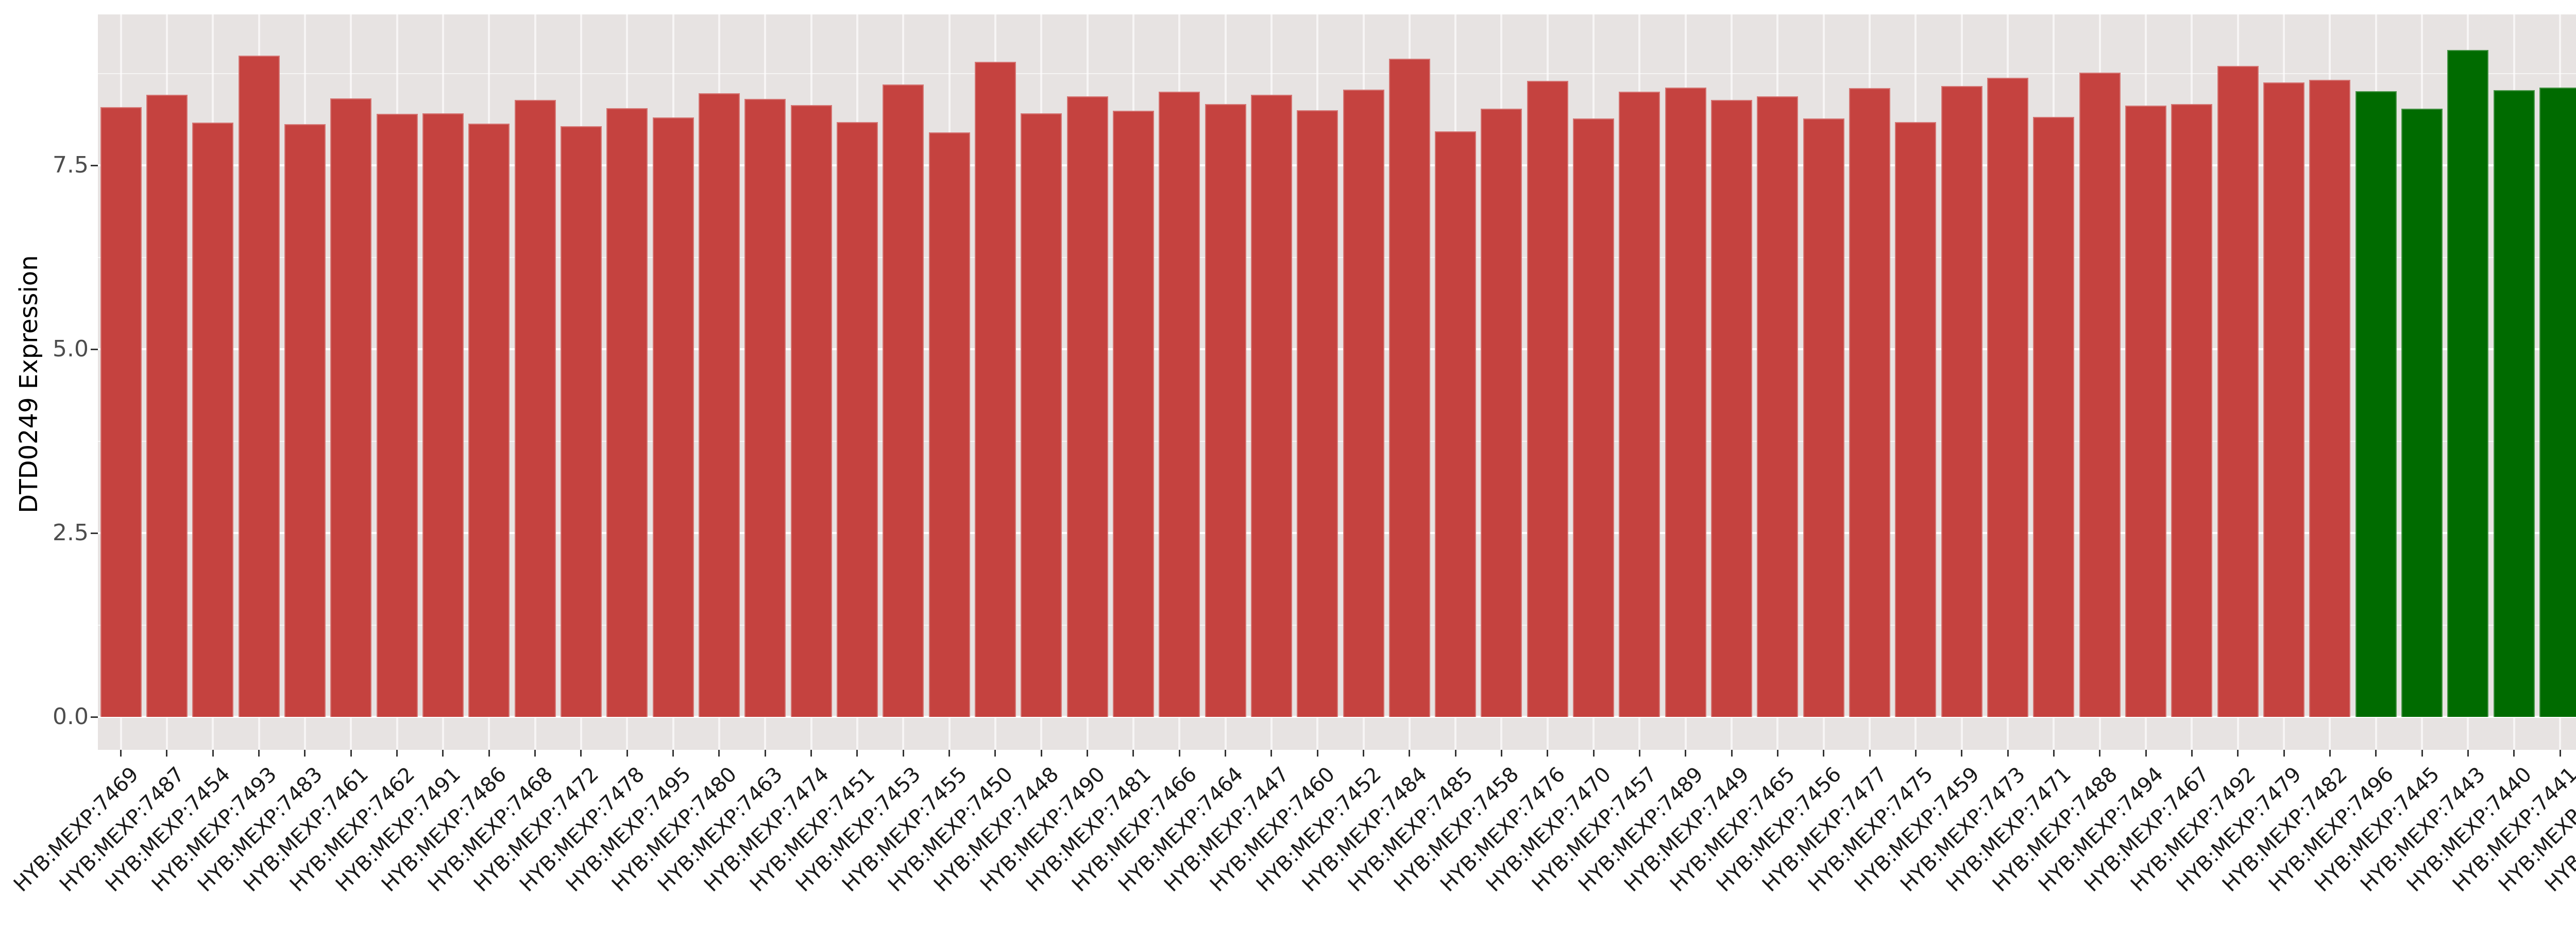 Image resolution: width=2576 pixels, height=927 pixels. What do you see at coordinates (2238, 391) in the screenshot?
I see `bar-HYB:MEXP:7492` at bounding box center [2238, 391].